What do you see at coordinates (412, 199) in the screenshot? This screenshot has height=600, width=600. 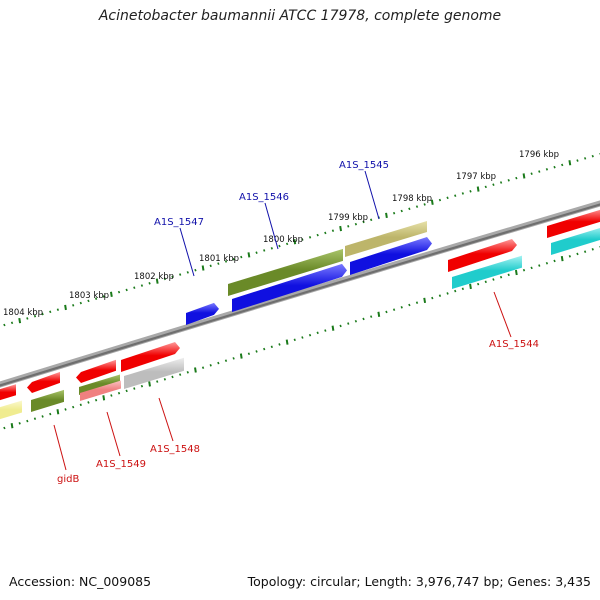 I see `kbp-label: 1798 kbp` at bounding box center [412, 199].